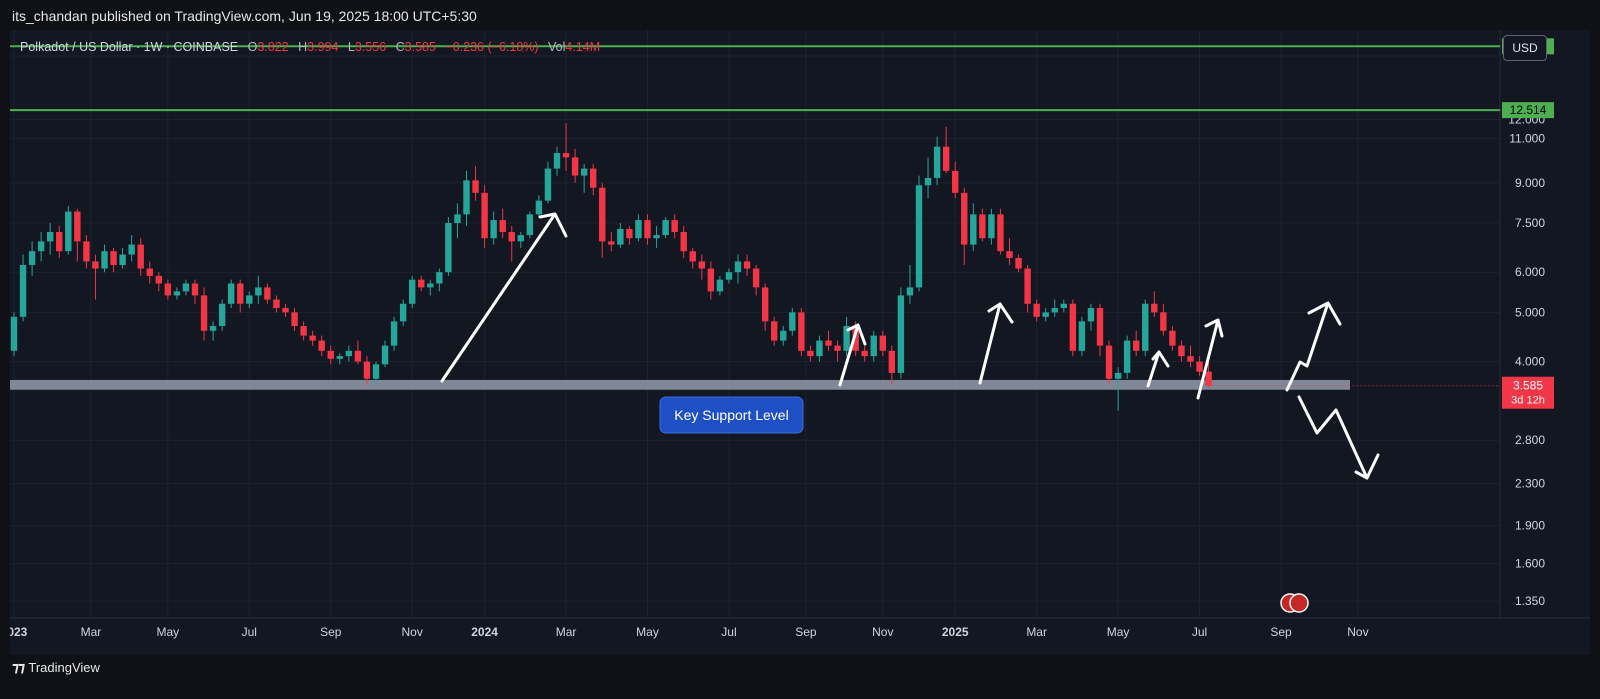 This screenshot has width=1600, height=699. I want to click on y-tick-label: 1.600, so click(1530, 564).